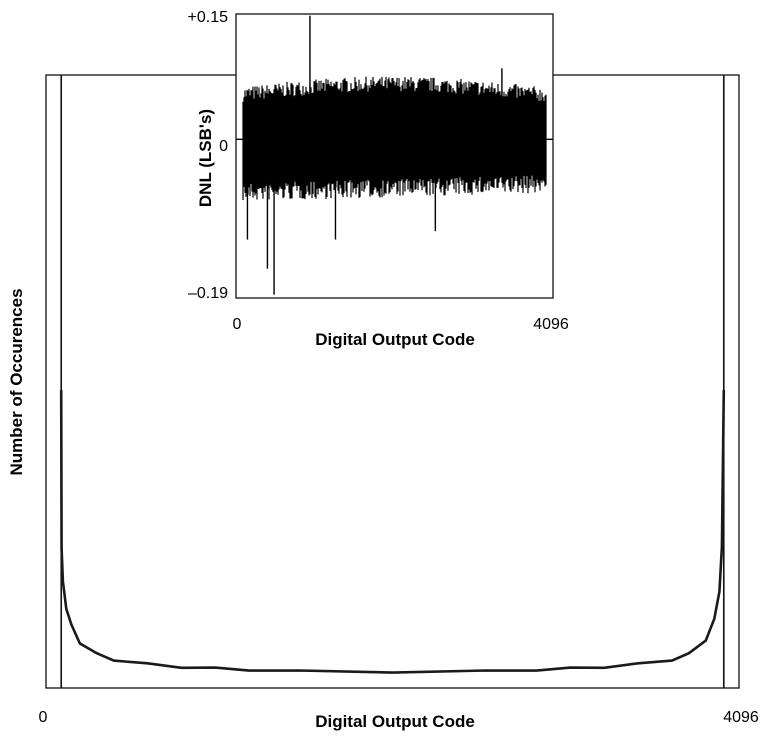 This screenshot has height=736, width=766. I want to click on inset-y-tick-min: –0.19, so click(208, 293).